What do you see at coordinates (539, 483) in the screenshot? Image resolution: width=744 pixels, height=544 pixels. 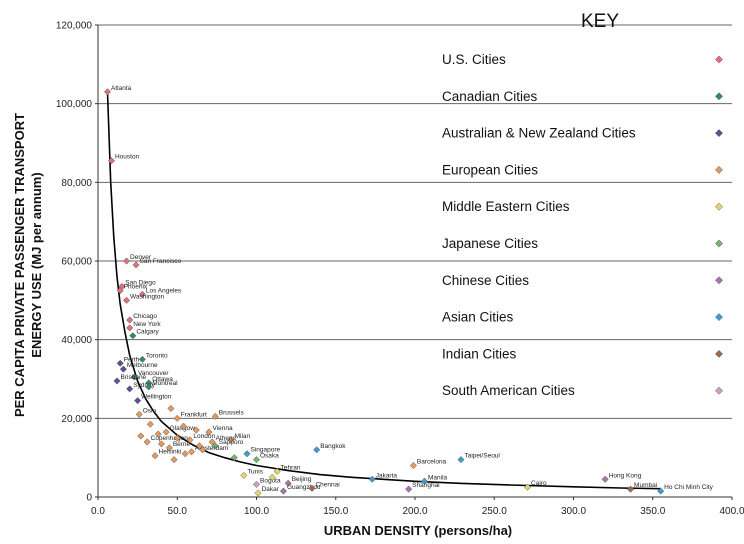 I see `point-label-cairo: Cairo` at bounding box center [539, 483].